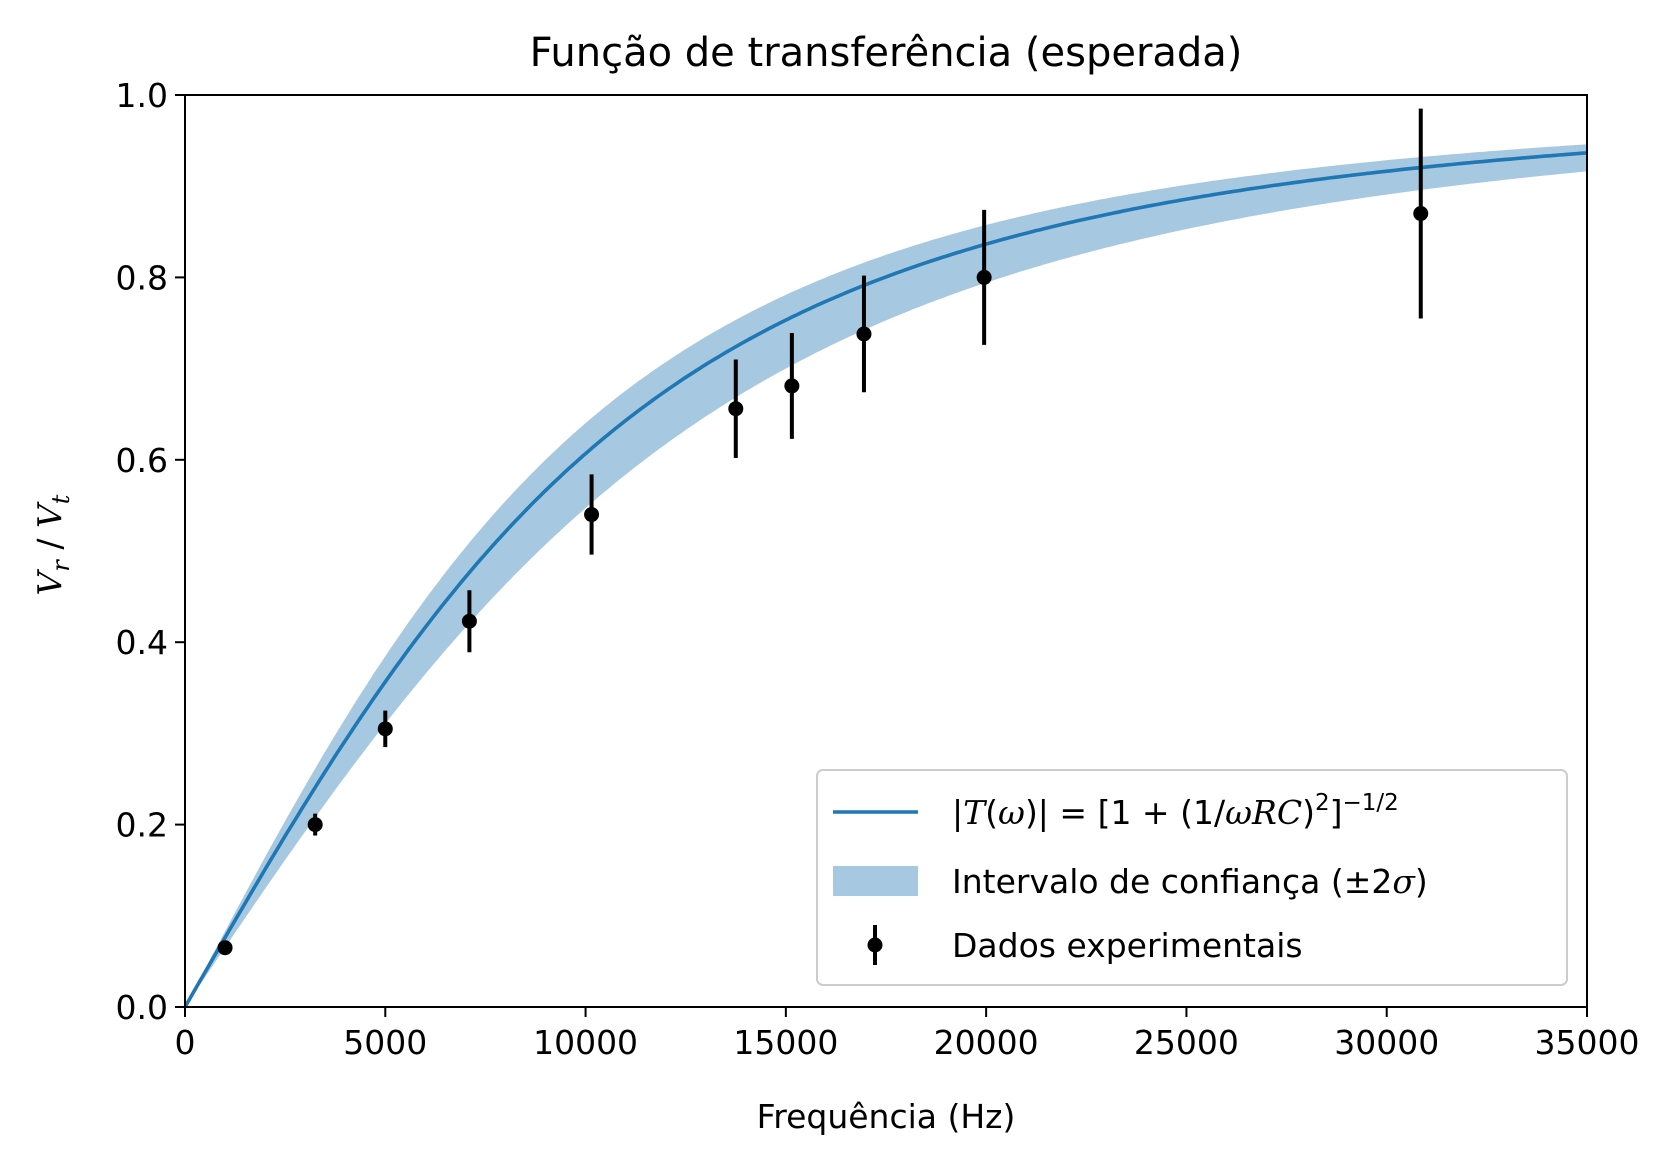  What do you see at coordinates (1404, 881) in the screenshot?
I see `legend-band-sigma: σ` at bounding box center [1404, 881].